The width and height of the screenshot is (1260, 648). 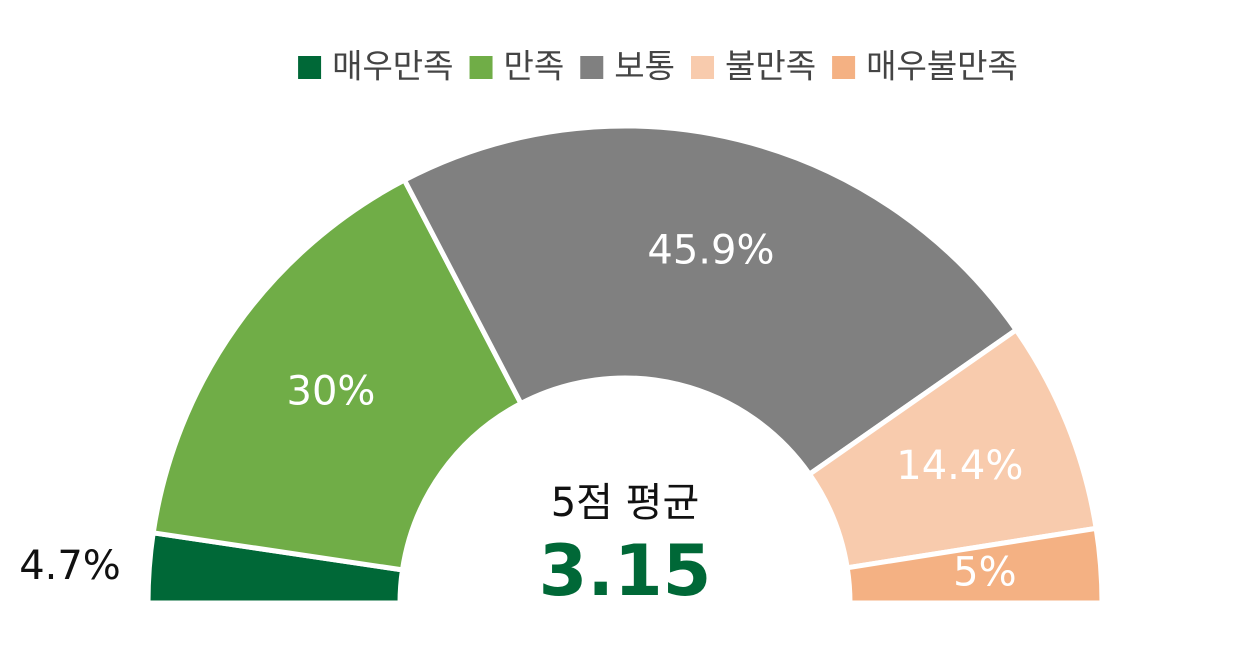 What do you see at coordinates (644, 66) in the screenshot?
I see `legend-label: 보통` at bounding box center [644, 66].